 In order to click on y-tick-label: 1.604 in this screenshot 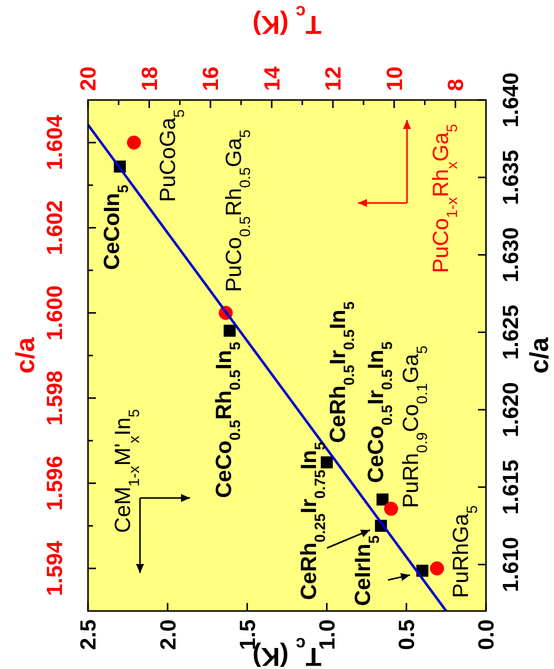, I will do `click(54, 142)`.